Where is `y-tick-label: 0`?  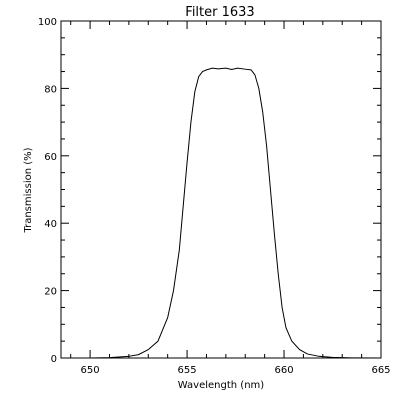
y-tick-label: 0 is located at coordinates (54, 359).